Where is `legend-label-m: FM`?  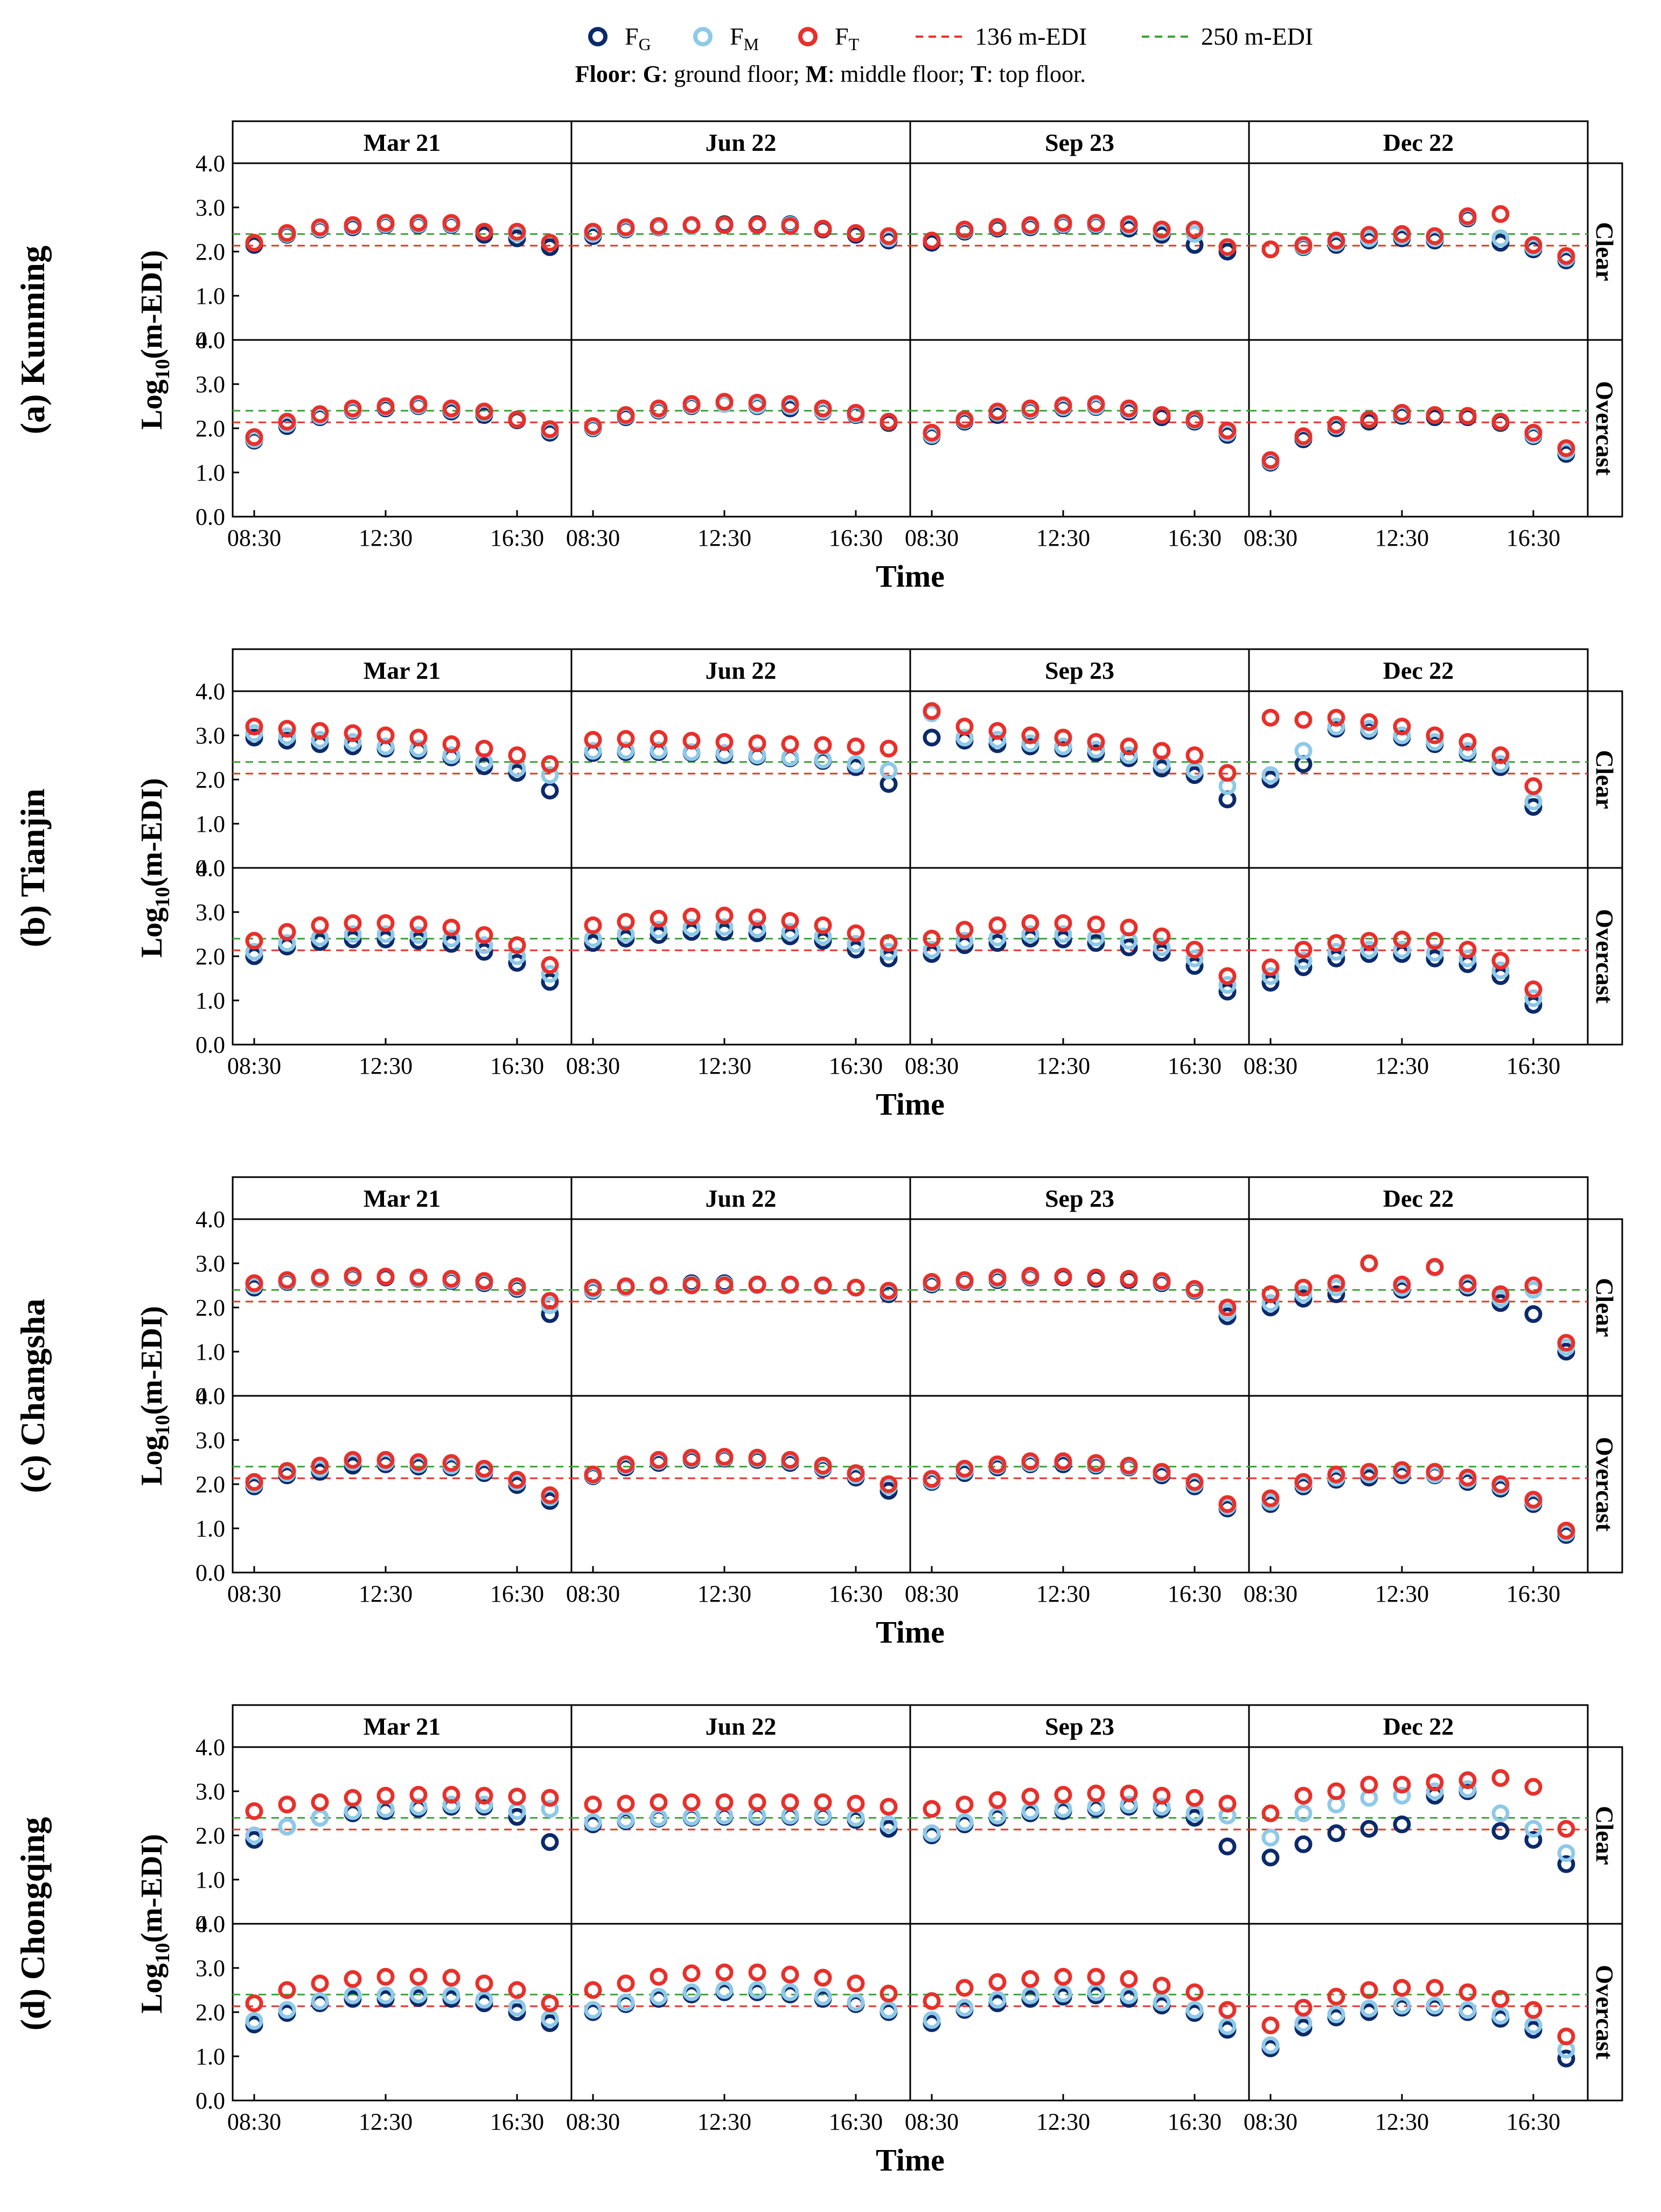 legend-label-m: FM is located at coordinates (744, 38).